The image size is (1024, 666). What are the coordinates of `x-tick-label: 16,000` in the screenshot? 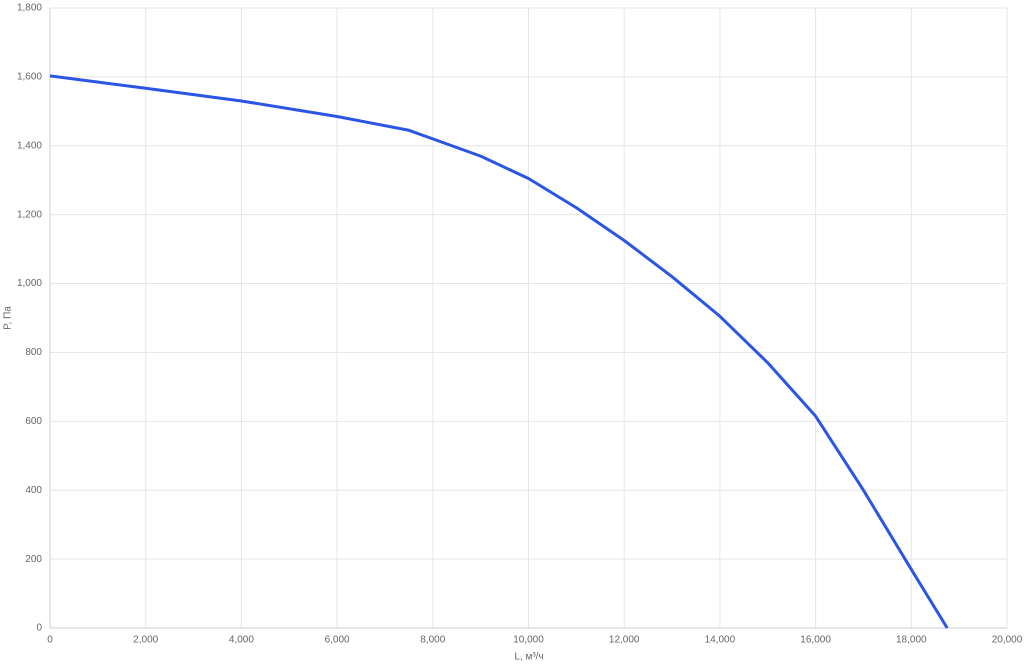 It's located at (815, 640).